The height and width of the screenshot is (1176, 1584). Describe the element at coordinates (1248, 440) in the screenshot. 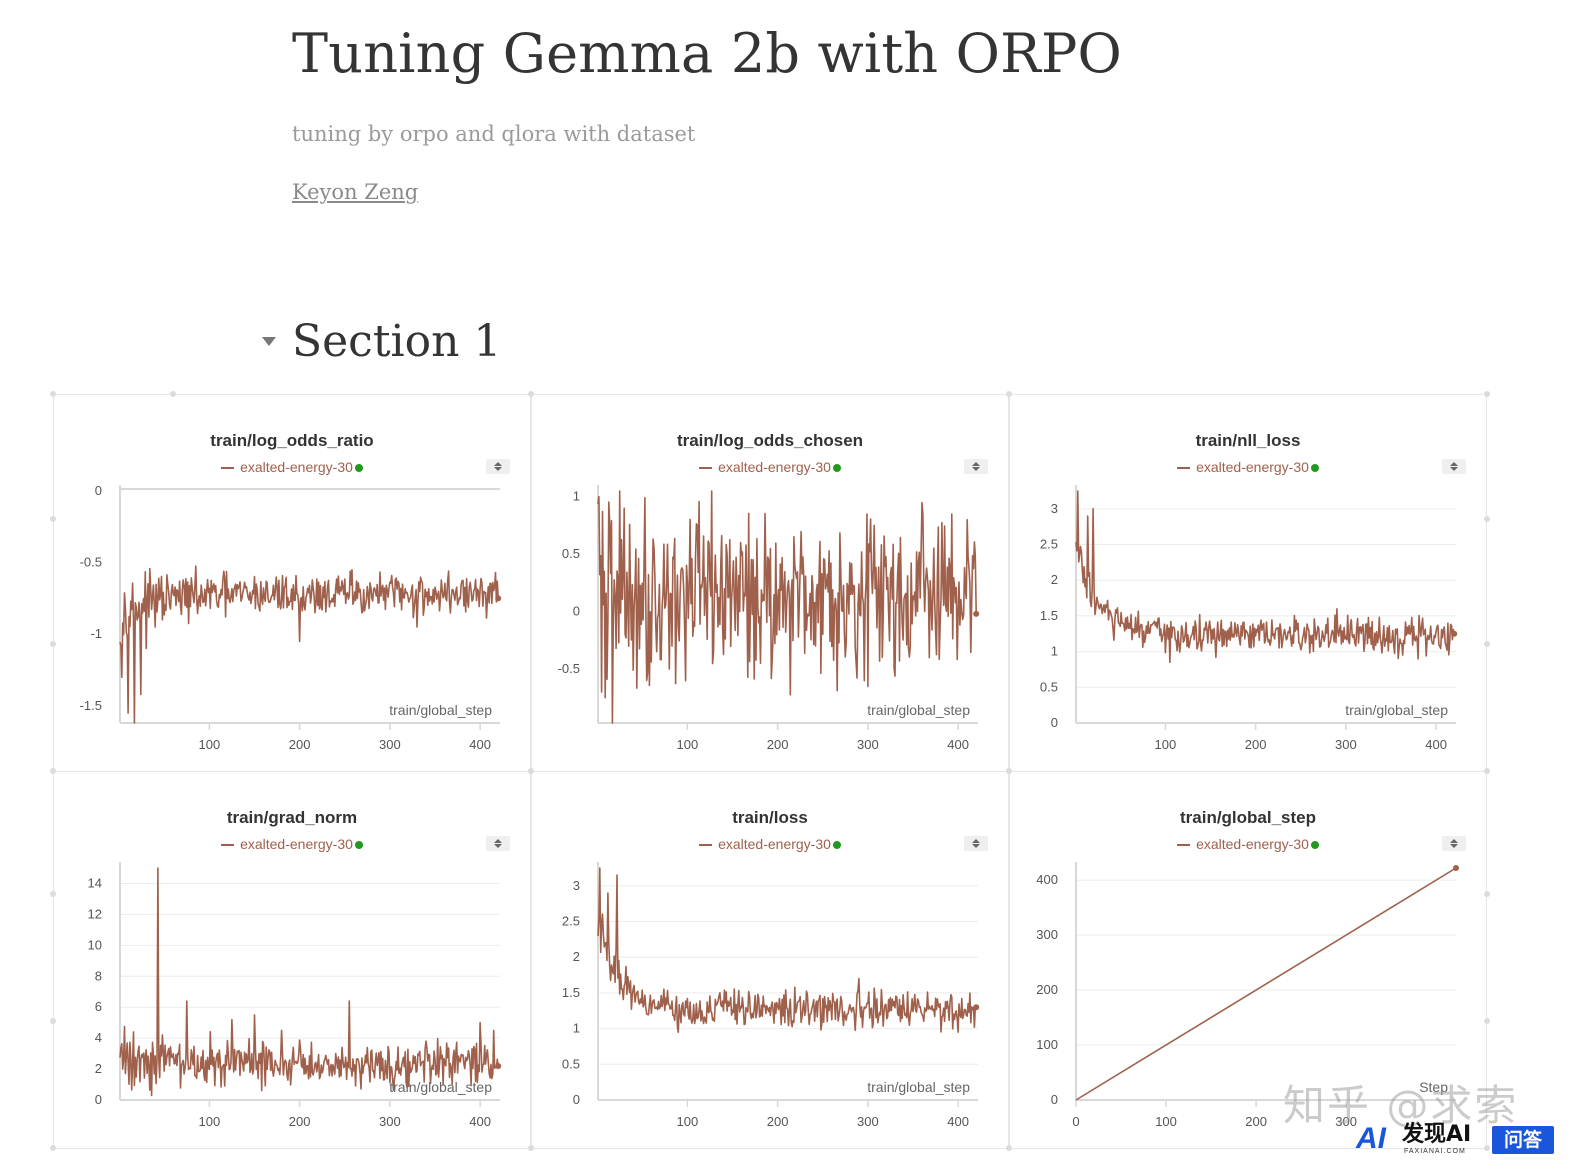

I see `chart-title: train/nll_loss` at that location.